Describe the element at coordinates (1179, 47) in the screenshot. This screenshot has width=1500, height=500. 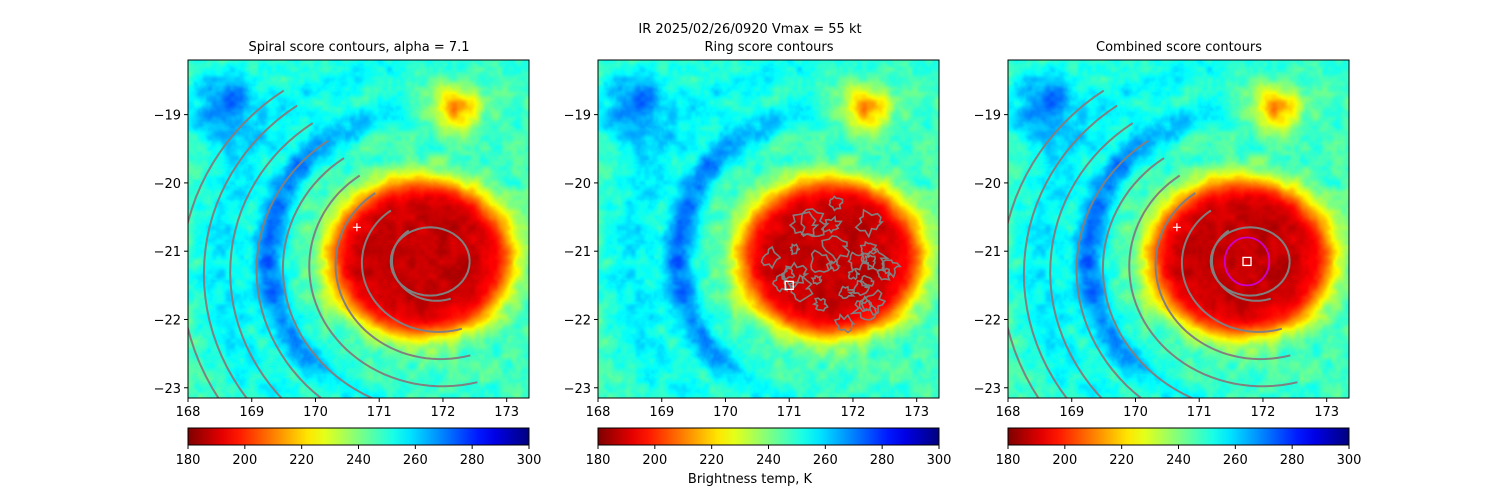
I see `panel-title-combined: Combined score contours` at that location.